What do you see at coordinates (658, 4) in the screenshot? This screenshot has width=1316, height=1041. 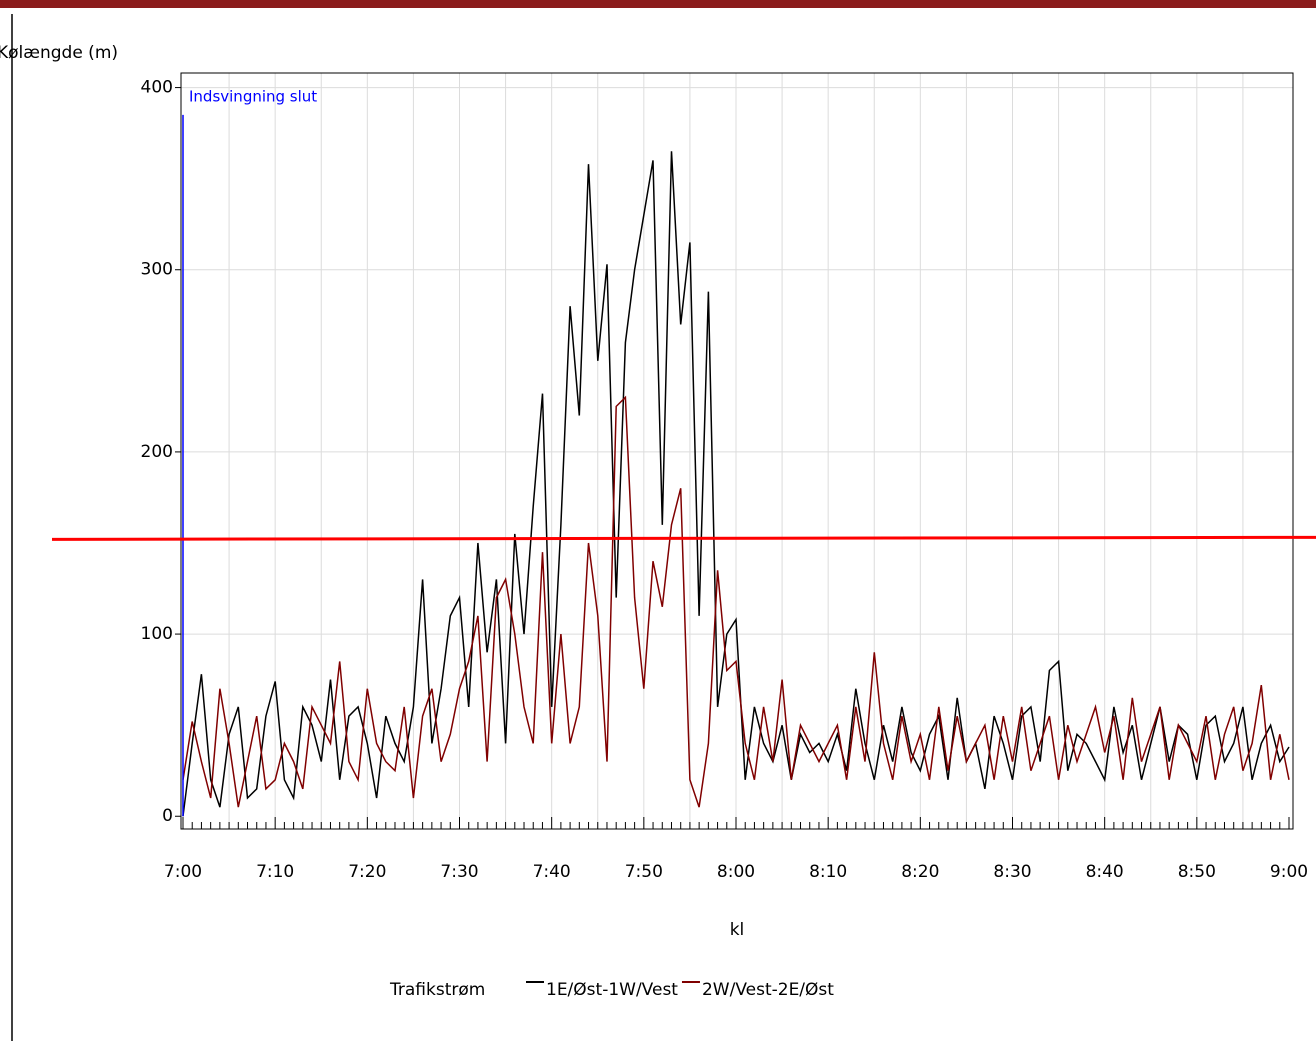 I see `top-bar` at bounding box center [658, 4].